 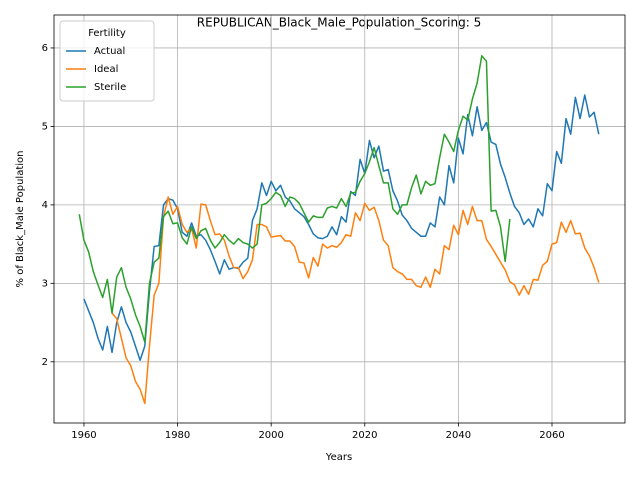 I want to click on y-axis-label: % of Black_Male Population, so click(x=20, y=219).